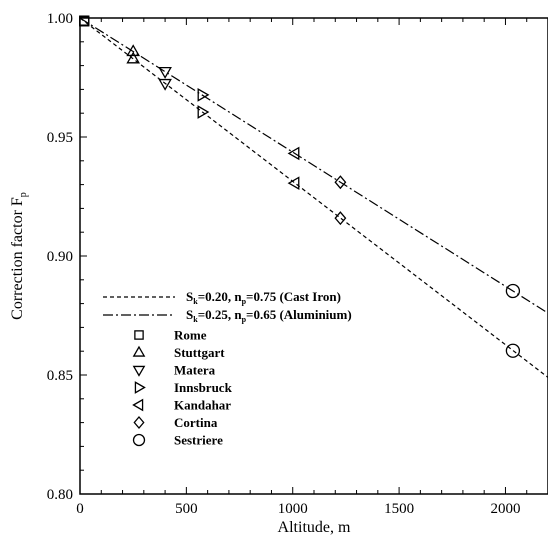  What do you see at coordinates (199, 352) in the screenshot?
I see `legend-label-stuttgart: Stuttgart` at bounding box center [199, 352].